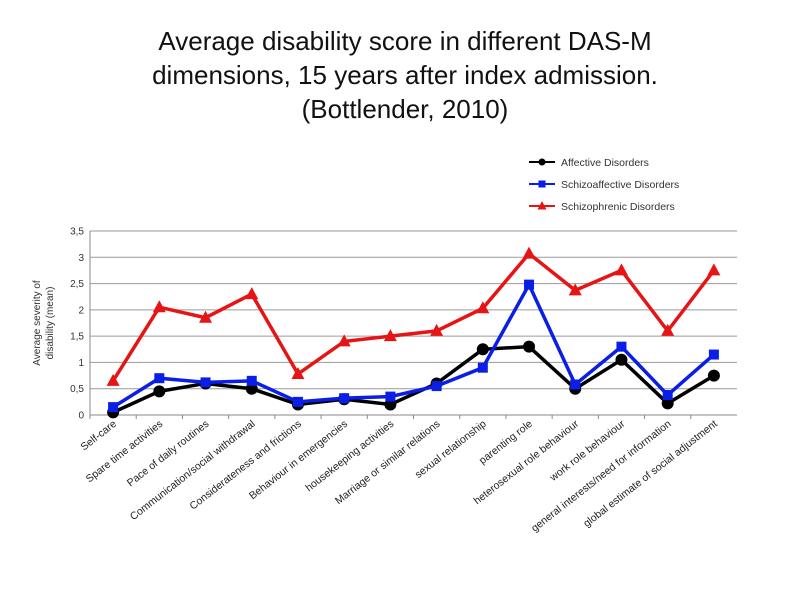 The height and width of the screenshot is (595, 794). What do you see at coordinates (77, 337) in the screenshot?
I see `y-tick-label: 1,5` at bounding box center [77, 337].